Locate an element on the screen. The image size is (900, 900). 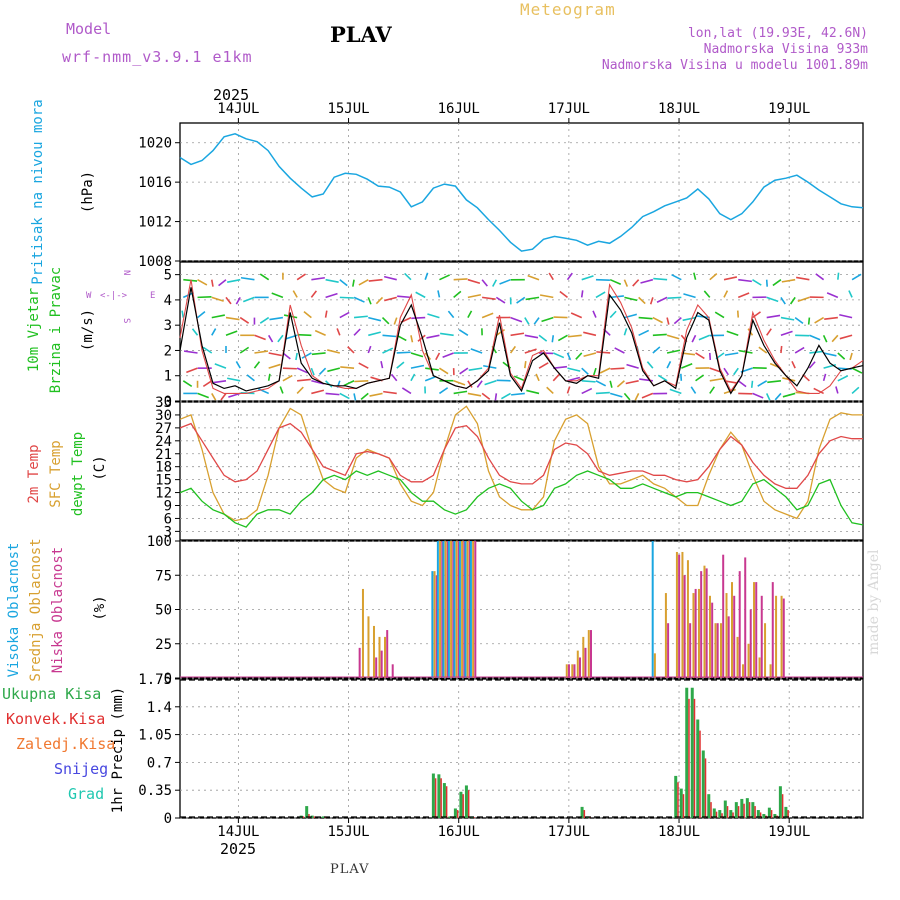
bottom-day-label: 19JUL is located at coordinates (789, 832).